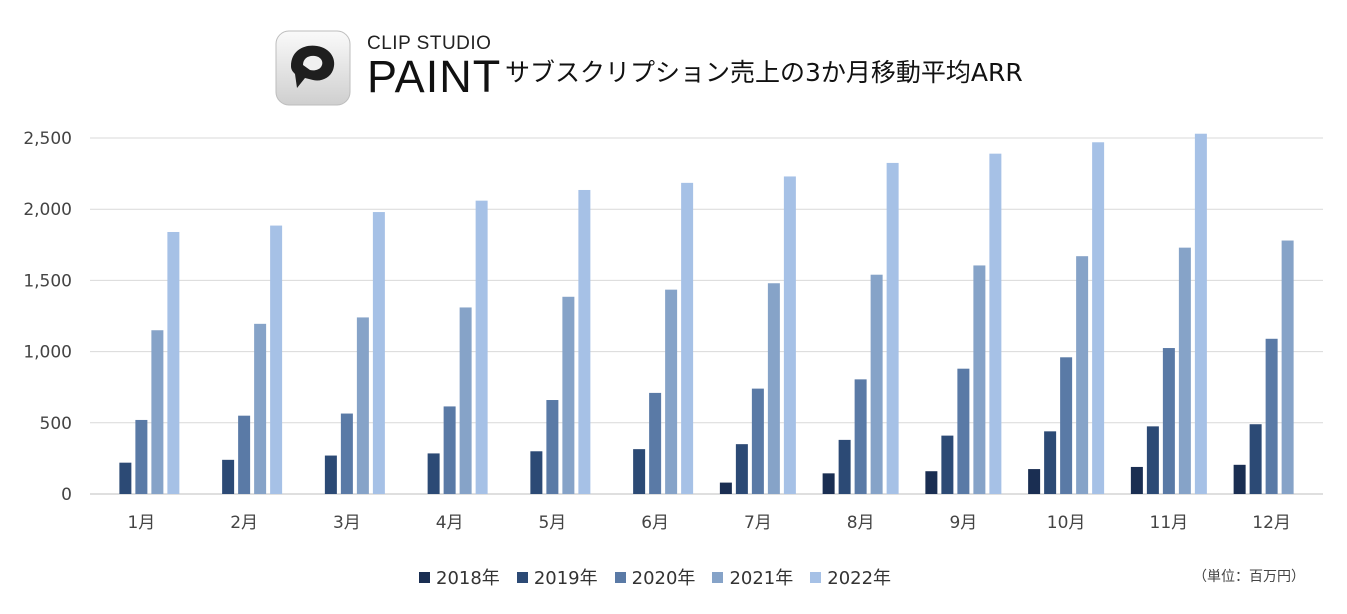 The height and width of the screenshot is (614, 1347). What do you see at coordinates (565, 578) in the screenshot?
I see `legend-label: 2019年` at bounding box center [565, 578].